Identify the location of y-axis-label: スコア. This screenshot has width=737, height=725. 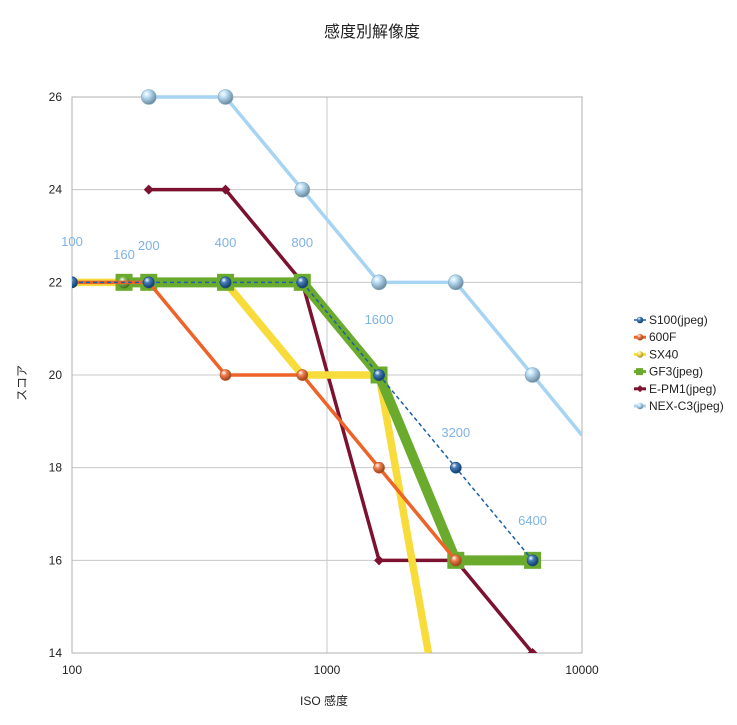
(22, 383).